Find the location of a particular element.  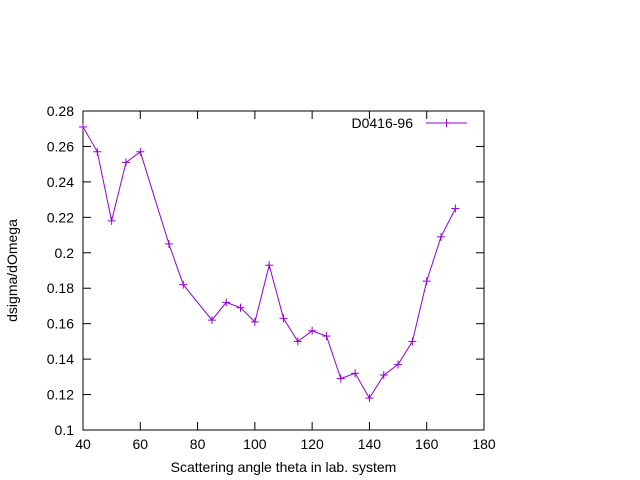

x-axis-title: Scattering angle theta in lab. system is located at coordinates (284, 467).